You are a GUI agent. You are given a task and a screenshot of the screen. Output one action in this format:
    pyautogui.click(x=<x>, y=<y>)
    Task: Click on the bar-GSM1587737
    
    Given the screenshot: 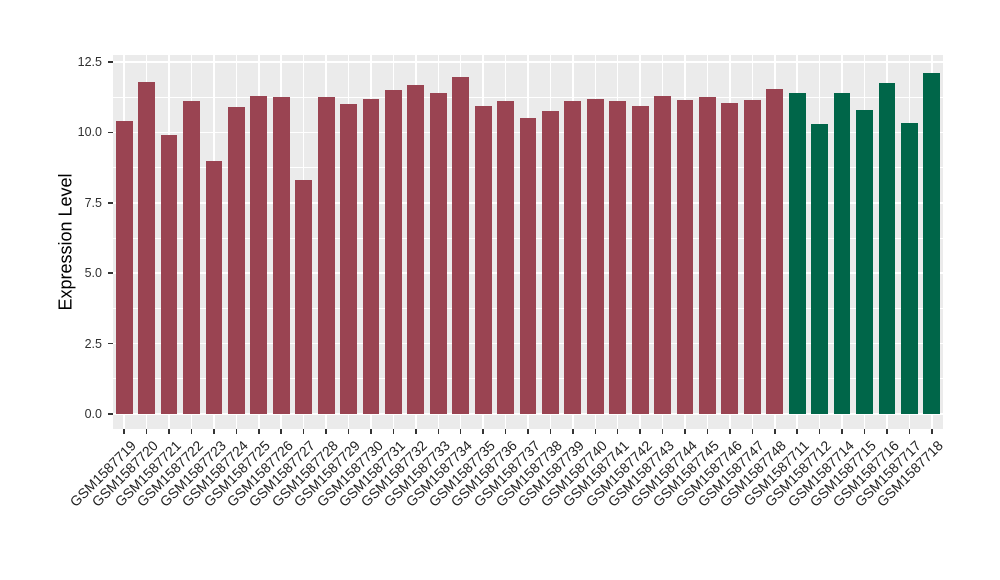 What is the action you would take?
    pyautogui.click(x=528, y=266)
    